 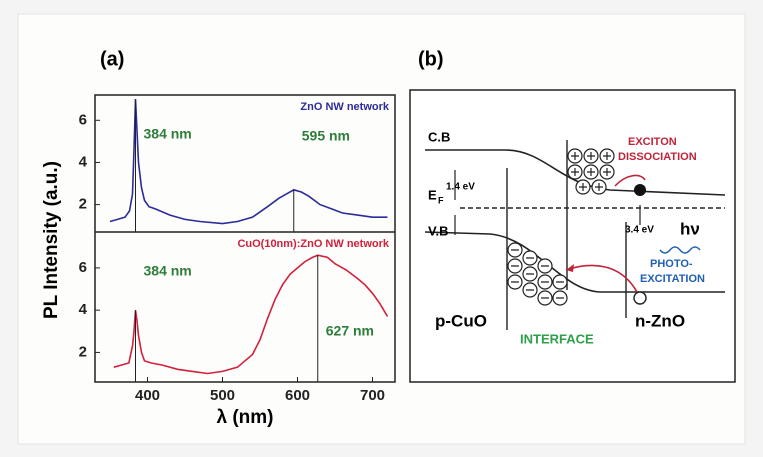 What do you see at coordinates (297, 395) in the screenshot?
I see `x-tick-label: 600` at bounding box center [297, 395].